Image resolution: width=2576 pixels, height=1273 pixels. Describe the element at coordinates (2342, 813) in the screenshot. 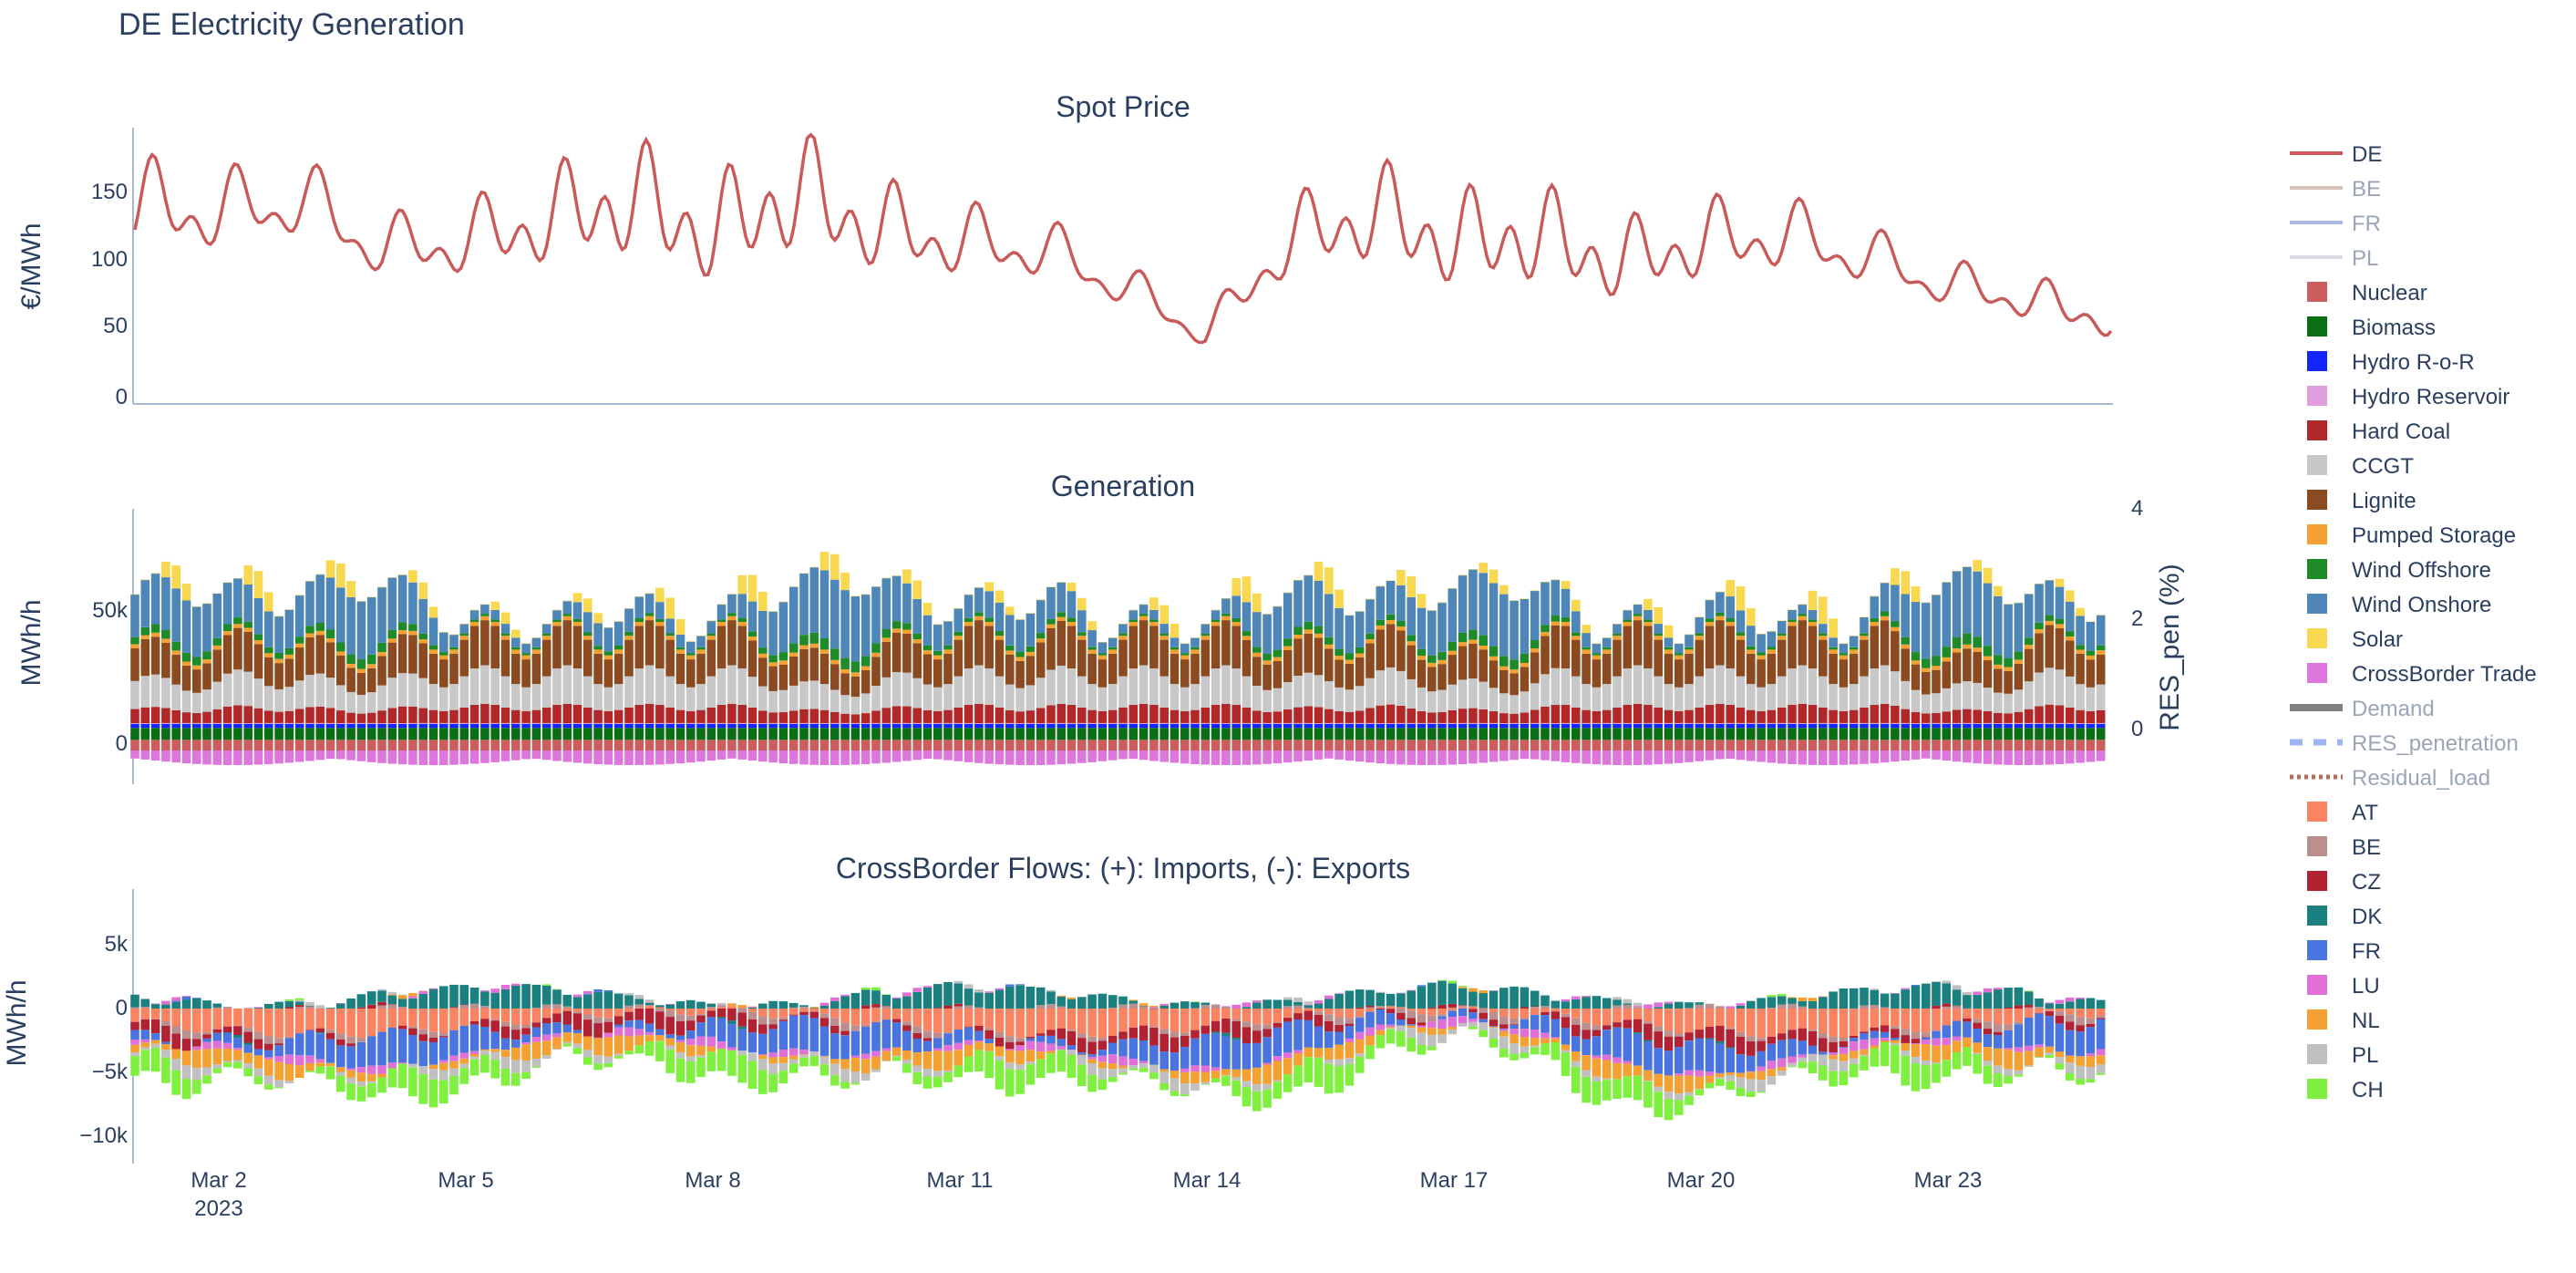

I see `legend-item-at: AT` at that location.